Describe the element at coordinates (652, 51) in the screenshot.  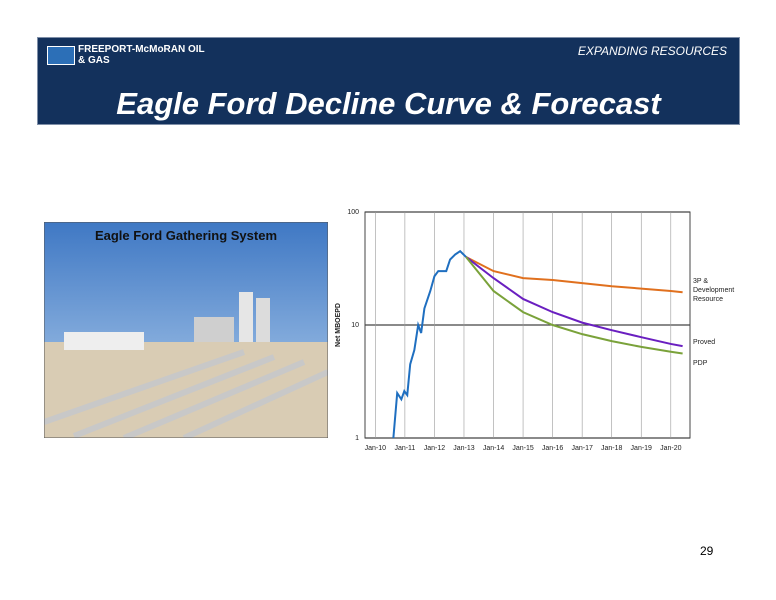
I see `section-label: EXPANDING RESOURCES` at that location.